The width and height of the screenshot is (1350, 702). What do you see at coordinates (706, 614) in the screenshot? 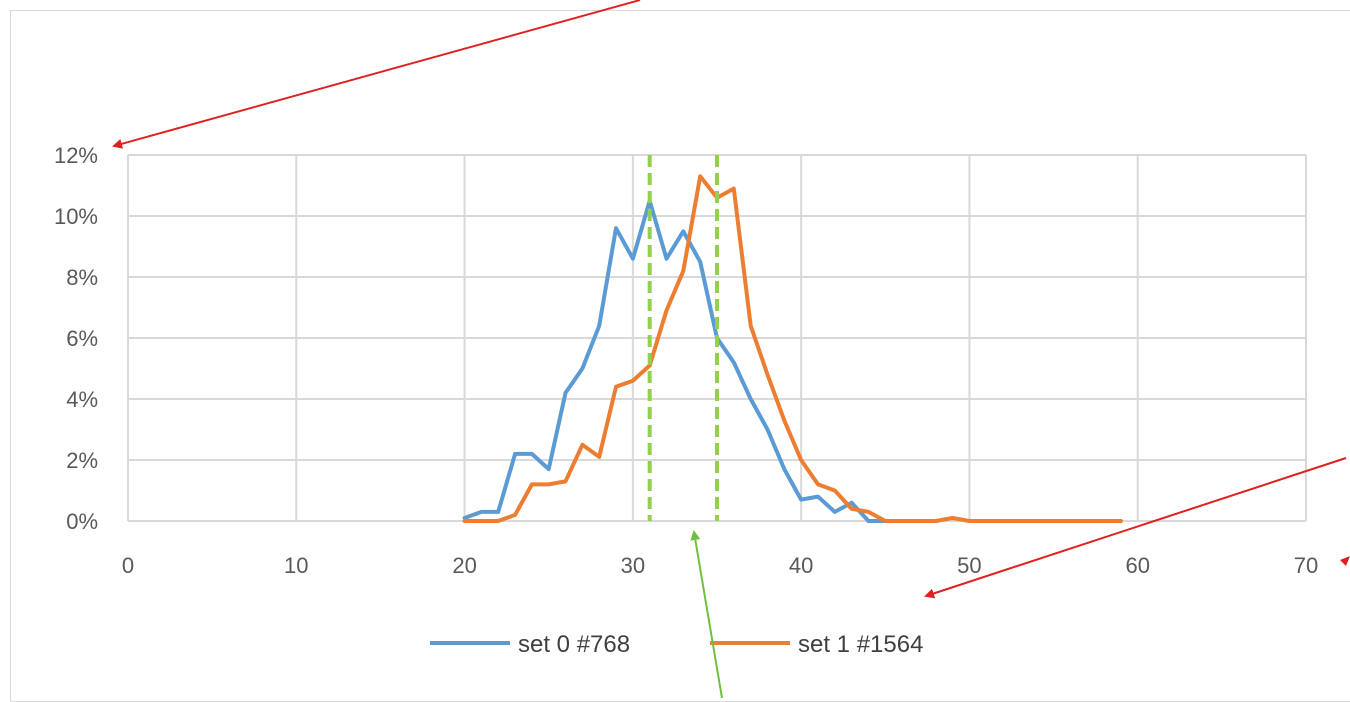
I see `green-arrow` at bounding box center [706, 614].